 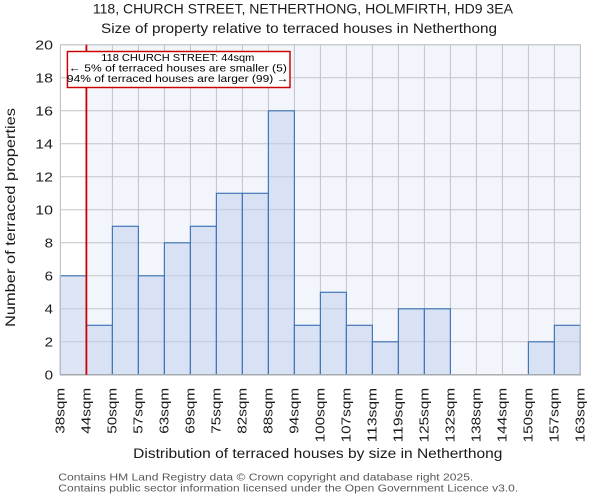 What do you see at coordinates (501, 415) in the screenshot?
I see `svg-text: 144sqm` at bounding box center [501, 415].